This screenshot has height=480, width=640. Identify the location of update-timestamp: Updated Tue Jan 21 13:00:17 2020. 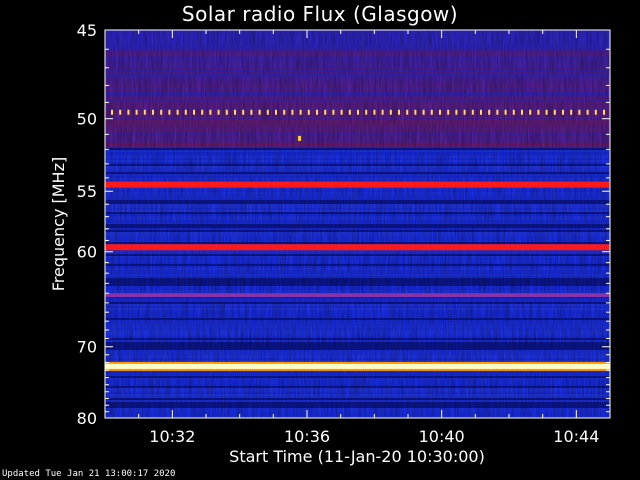
(89, 474).